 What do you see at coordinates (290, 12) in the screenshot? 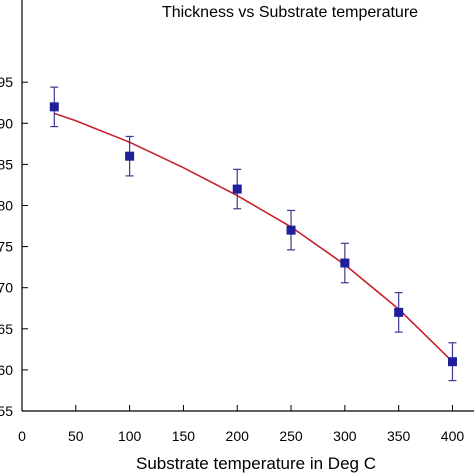
I see `chart-title: Thickness vs Substrate temperature` at bounding box center [290, 12].